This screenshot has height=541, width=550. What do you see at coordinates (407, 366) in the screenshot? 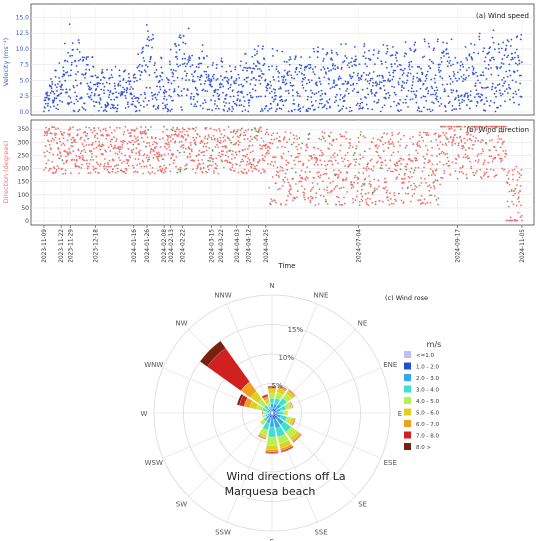
I see `legend-swatch` at bounding box center [407, 366].